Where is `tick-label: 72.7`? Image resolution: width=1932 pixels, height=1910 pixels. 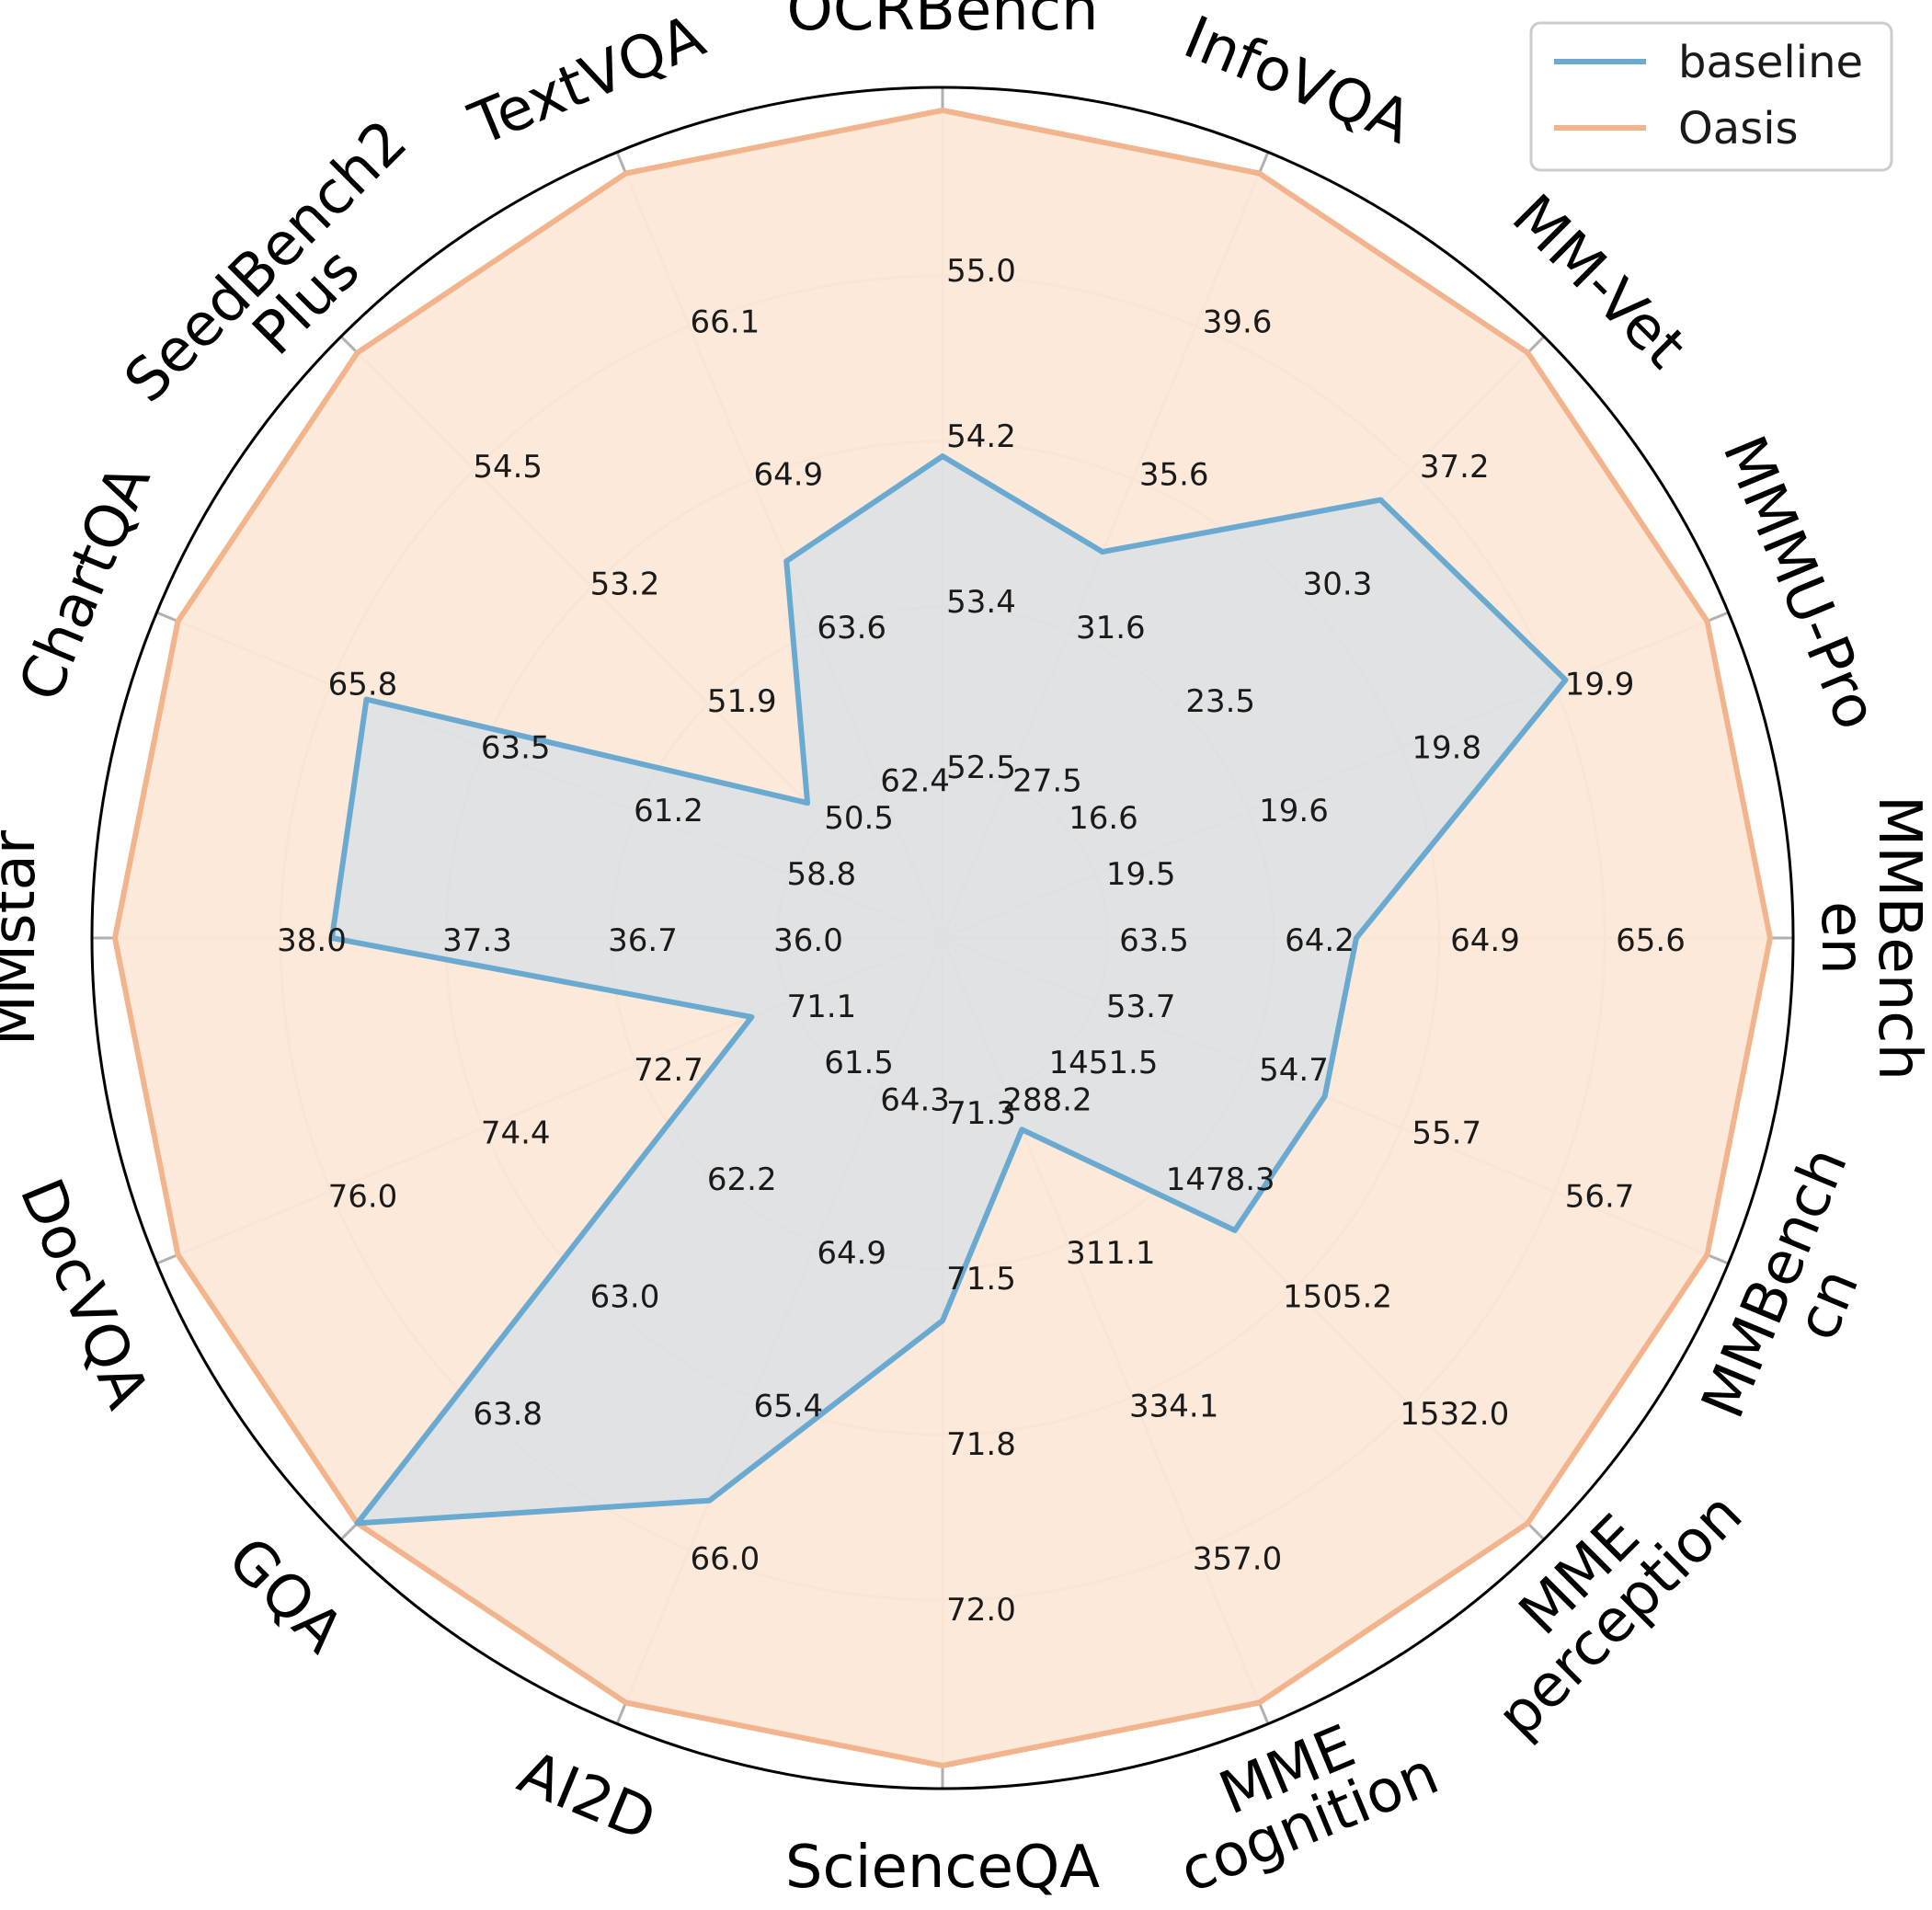 tick-label: 72.7 is located at coordinates (668, 1071).